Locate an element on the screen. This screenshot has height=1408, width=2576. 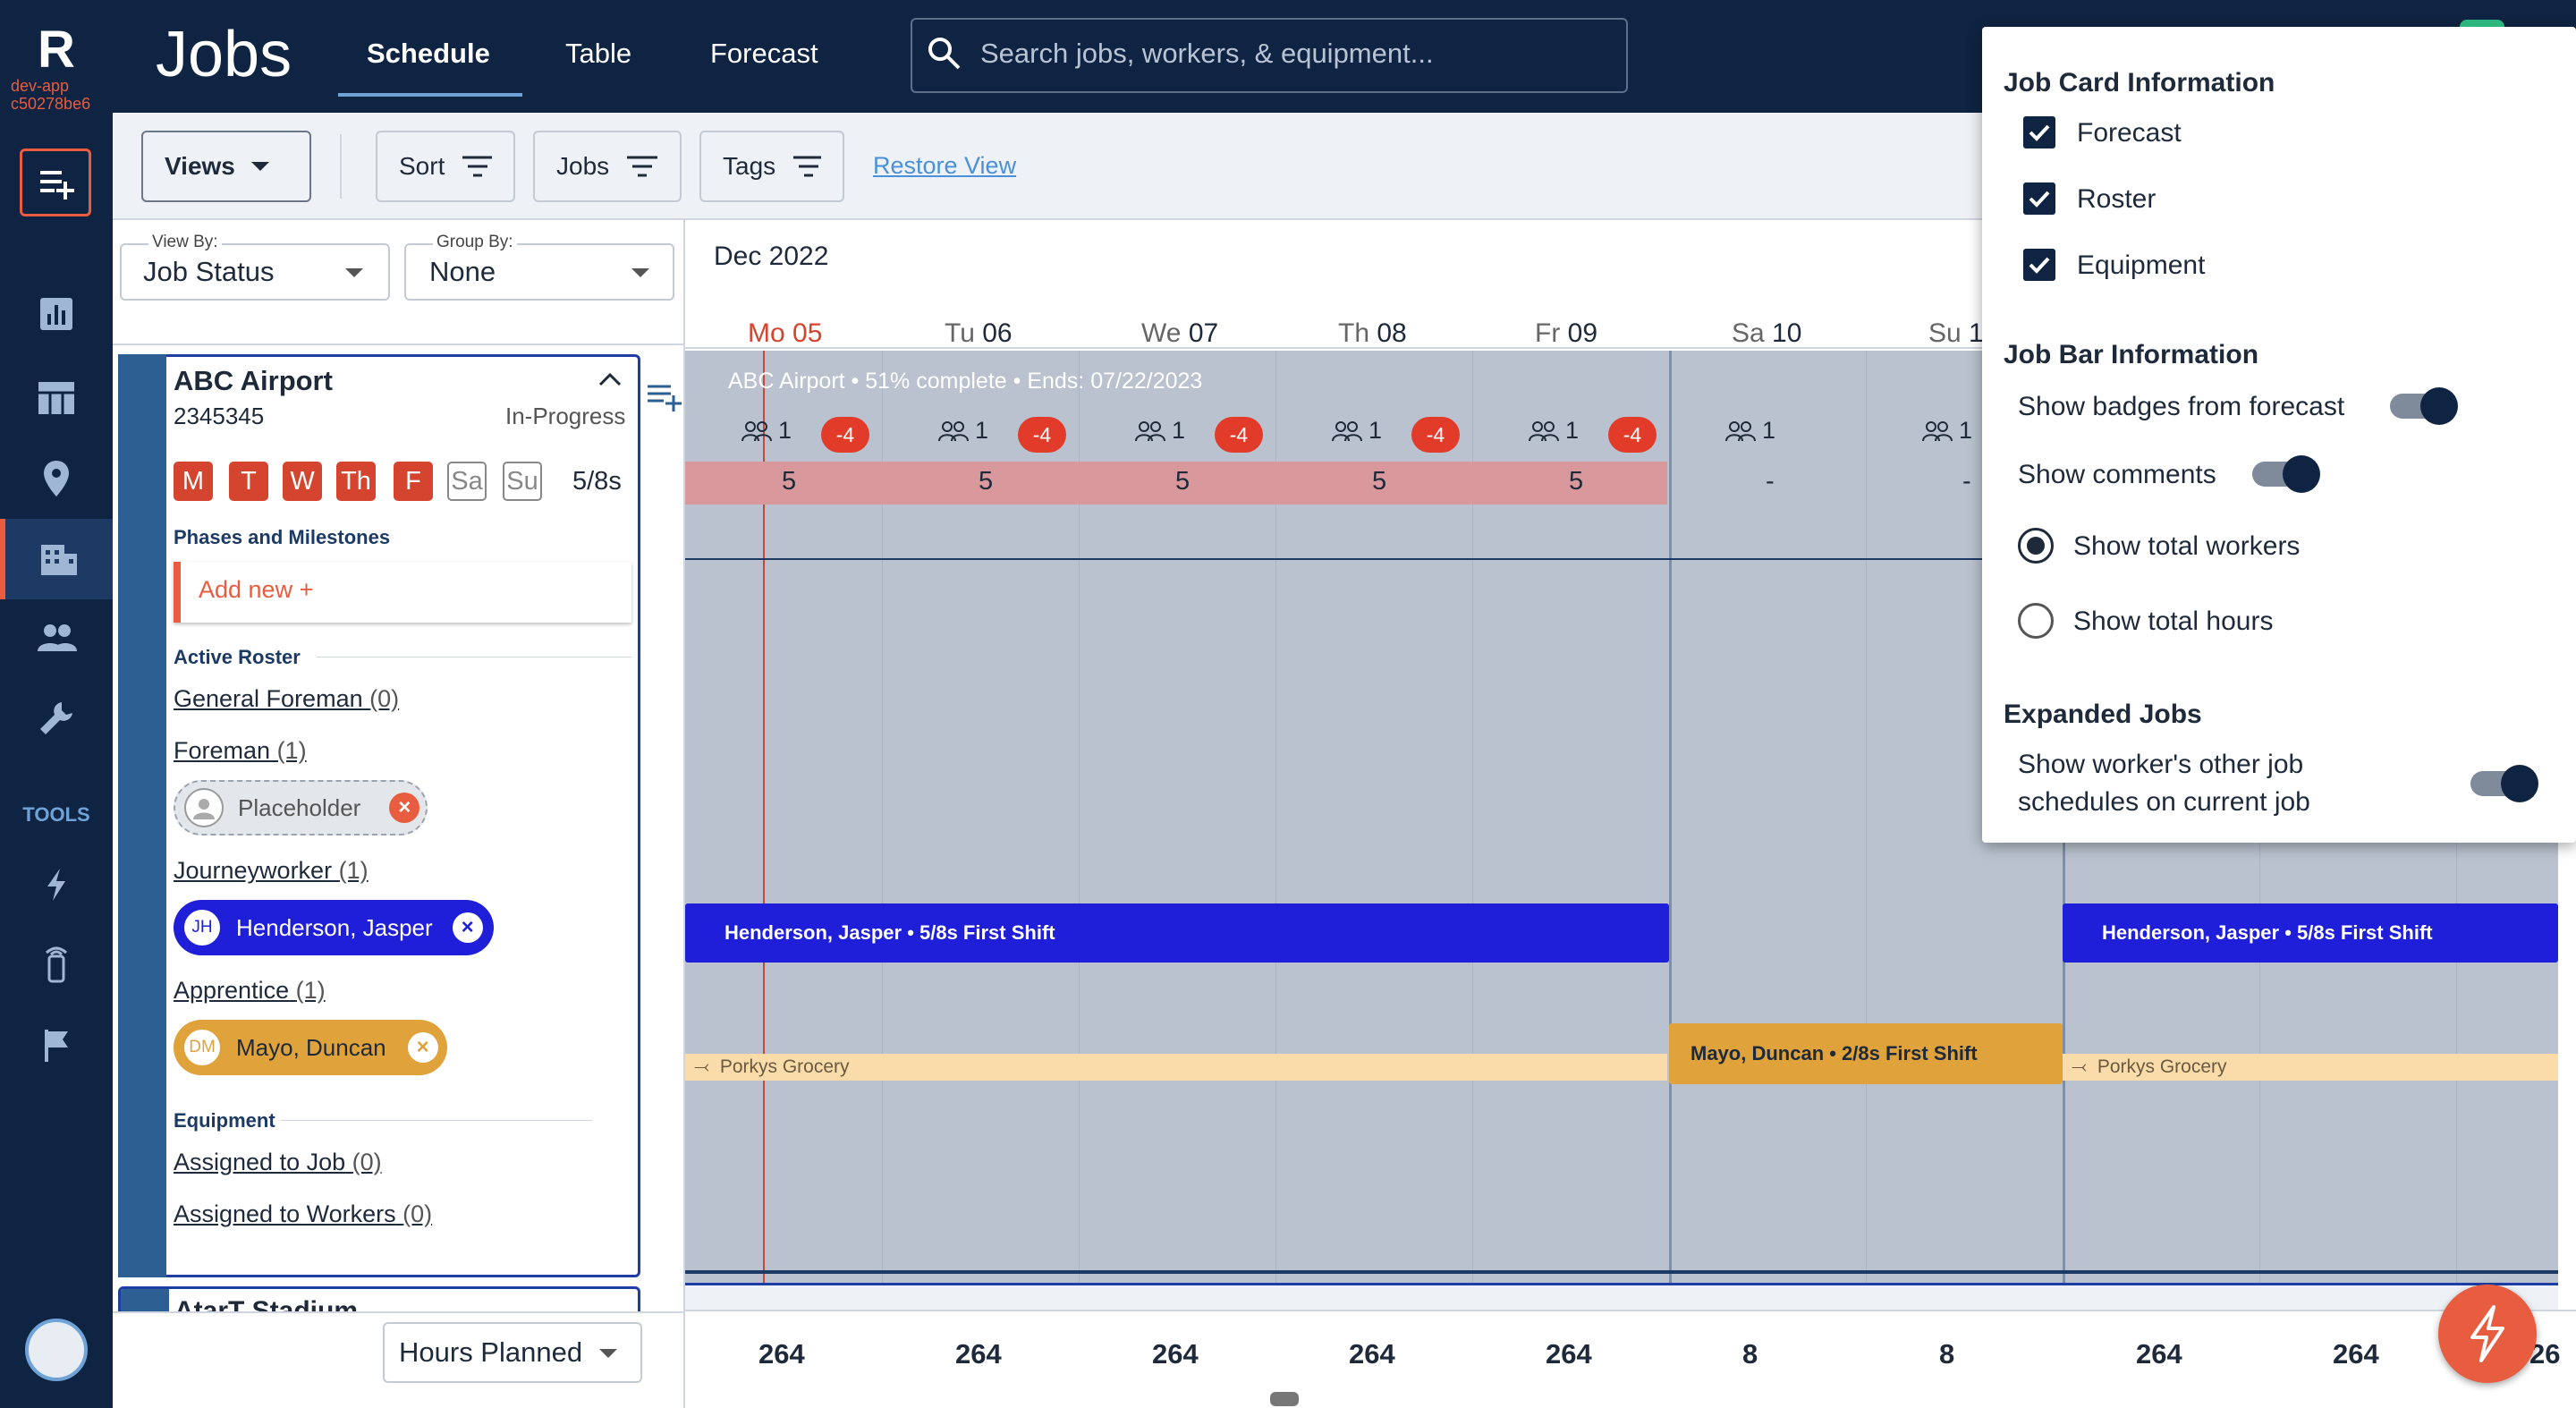
nav-table is located at coordinates (56, 398).